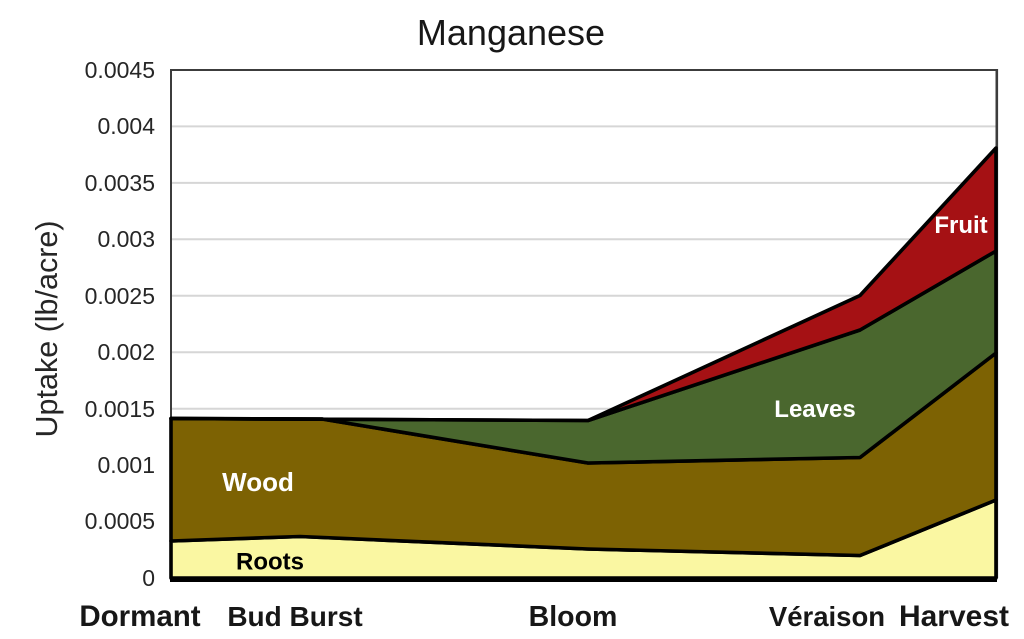 The height and width of the screenshot is (639, 1024). What do you see at coordinates (126, 126) in the screenshot?
I see `svg-text: 0.004` at bounding box center [126, 126].